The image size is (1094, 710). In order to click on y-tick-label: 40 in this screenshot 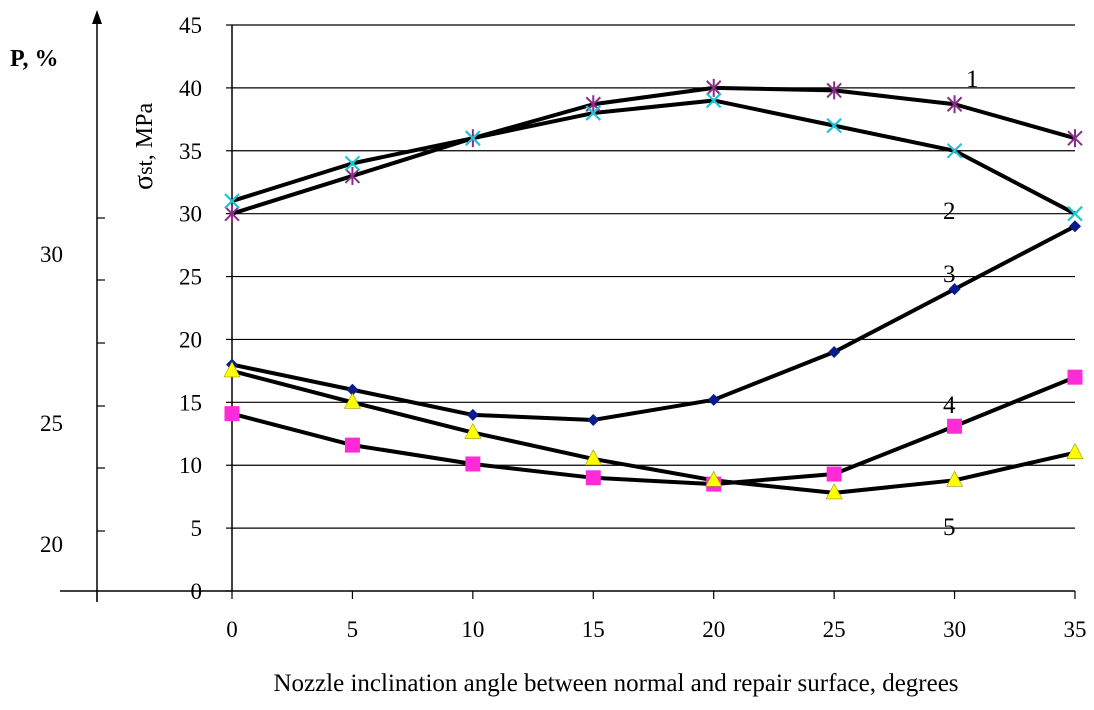, I will do `click(190, 88)`.